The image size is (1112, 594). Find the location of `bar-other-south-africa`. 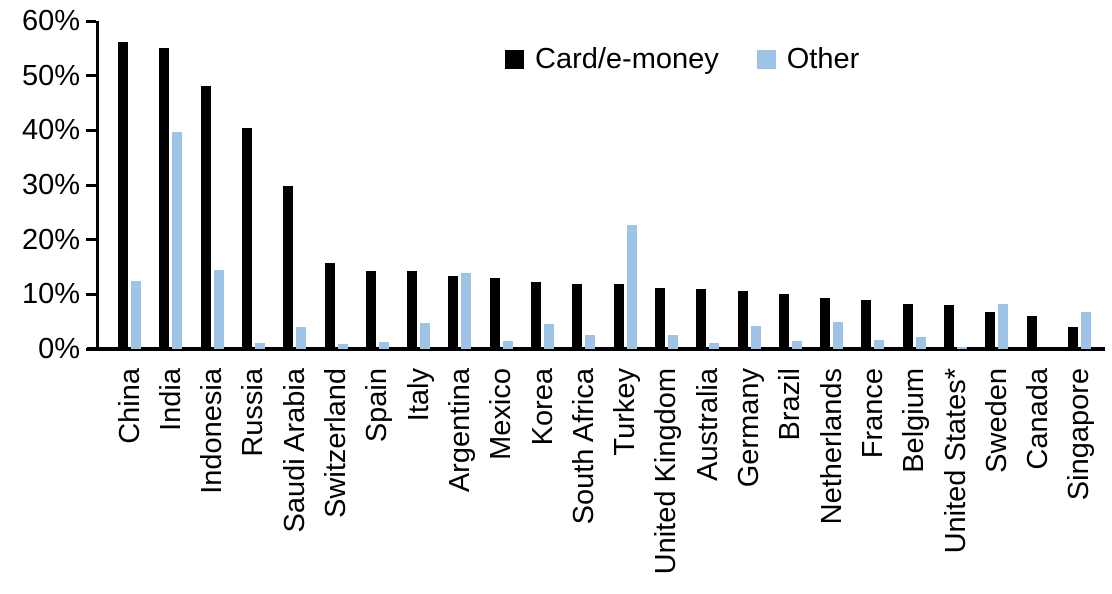

bar-other-south-africa is located at coordinates (590, 342).